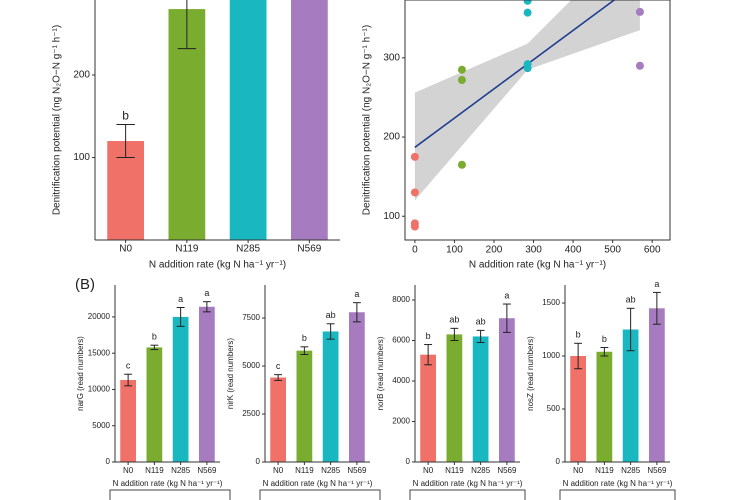 Image resolution: width=750 pixels, height=500 pixels. What do you see at coordinates (230, 373) in the screenshot?
I see `y-axis-label: nirK (read numbers)` at bounding box center [230, 373].